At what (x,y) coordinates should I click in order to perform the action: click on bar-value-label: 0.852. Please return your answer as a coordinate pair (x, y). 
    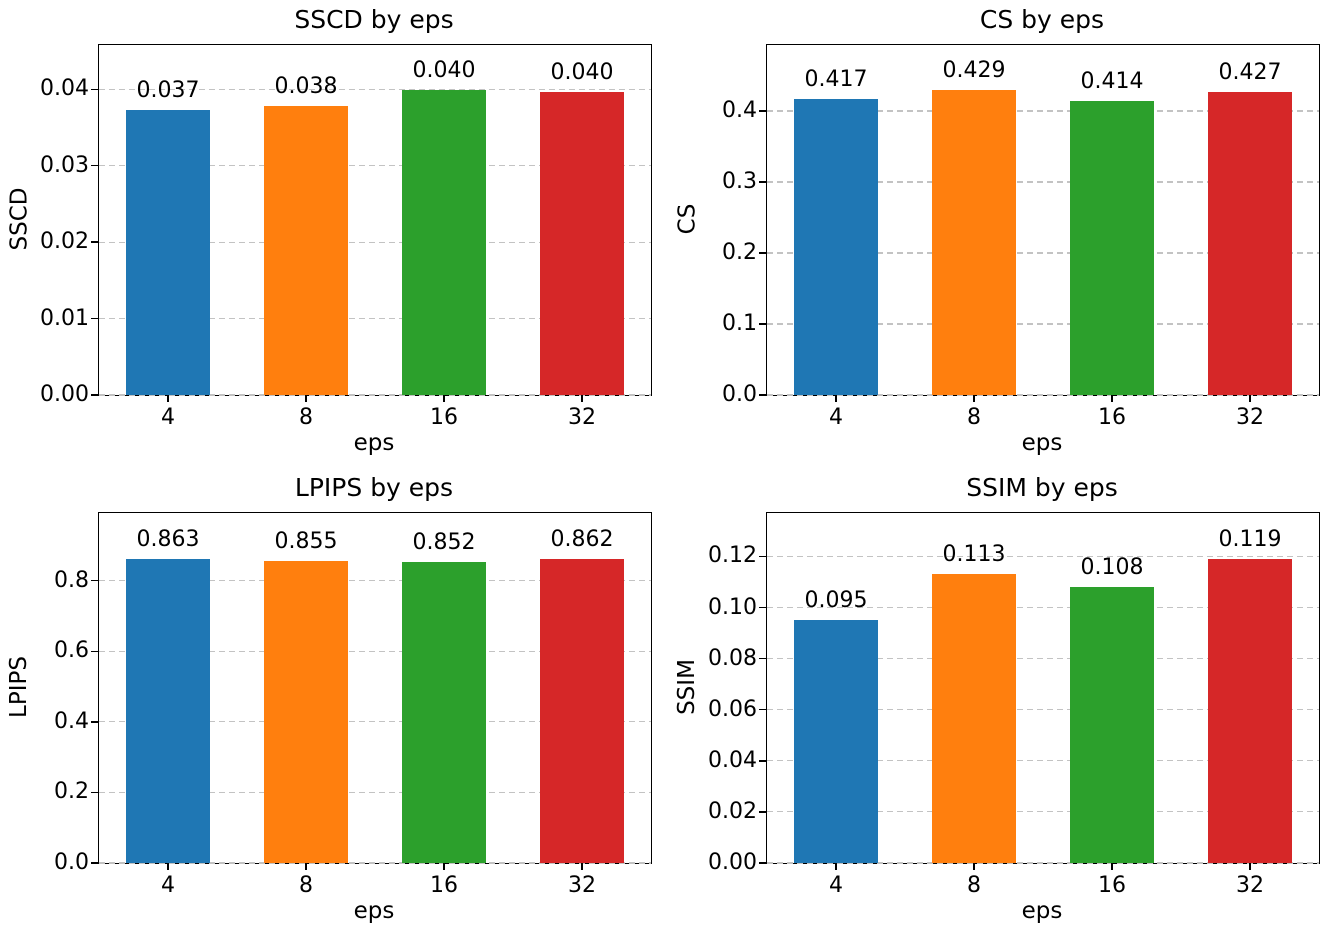
    Looking at the image, I should click on (444, 543).